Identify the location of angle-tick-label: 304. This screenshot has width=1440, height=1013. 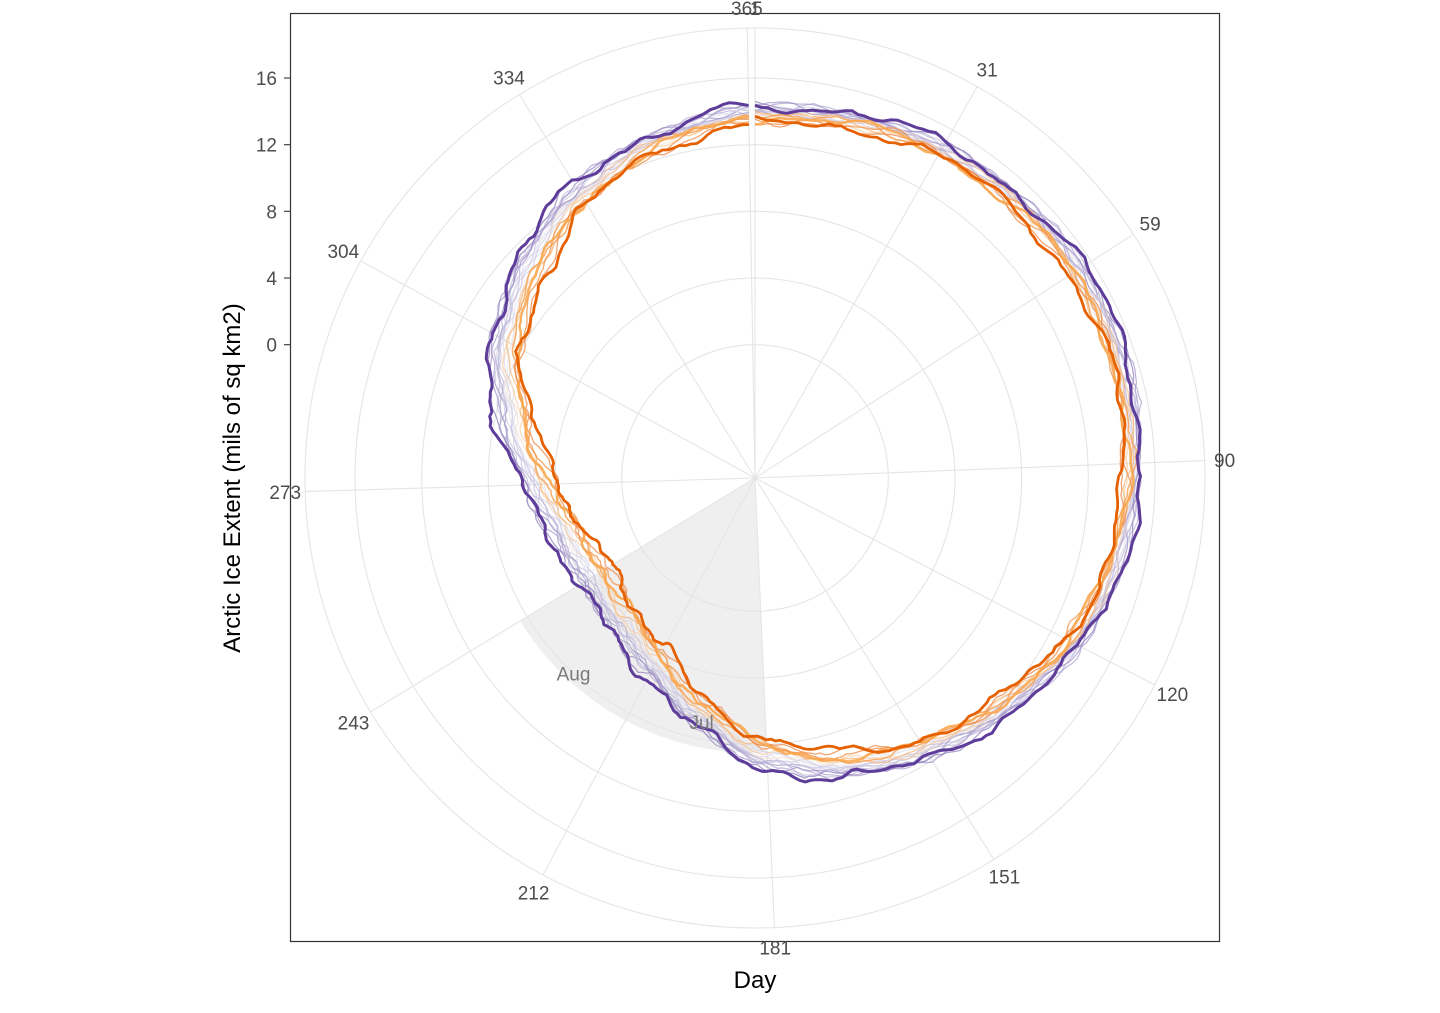
(343, 252).